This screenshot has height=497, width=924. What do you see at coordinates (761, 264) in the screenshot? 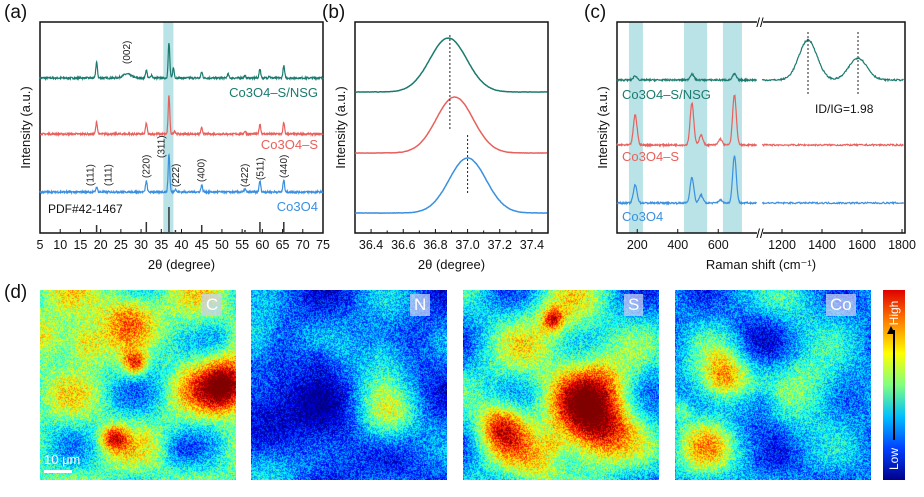
I see `x-axis-label: Raman shift (cm⁻¹)` at bounding box center [761, 264].